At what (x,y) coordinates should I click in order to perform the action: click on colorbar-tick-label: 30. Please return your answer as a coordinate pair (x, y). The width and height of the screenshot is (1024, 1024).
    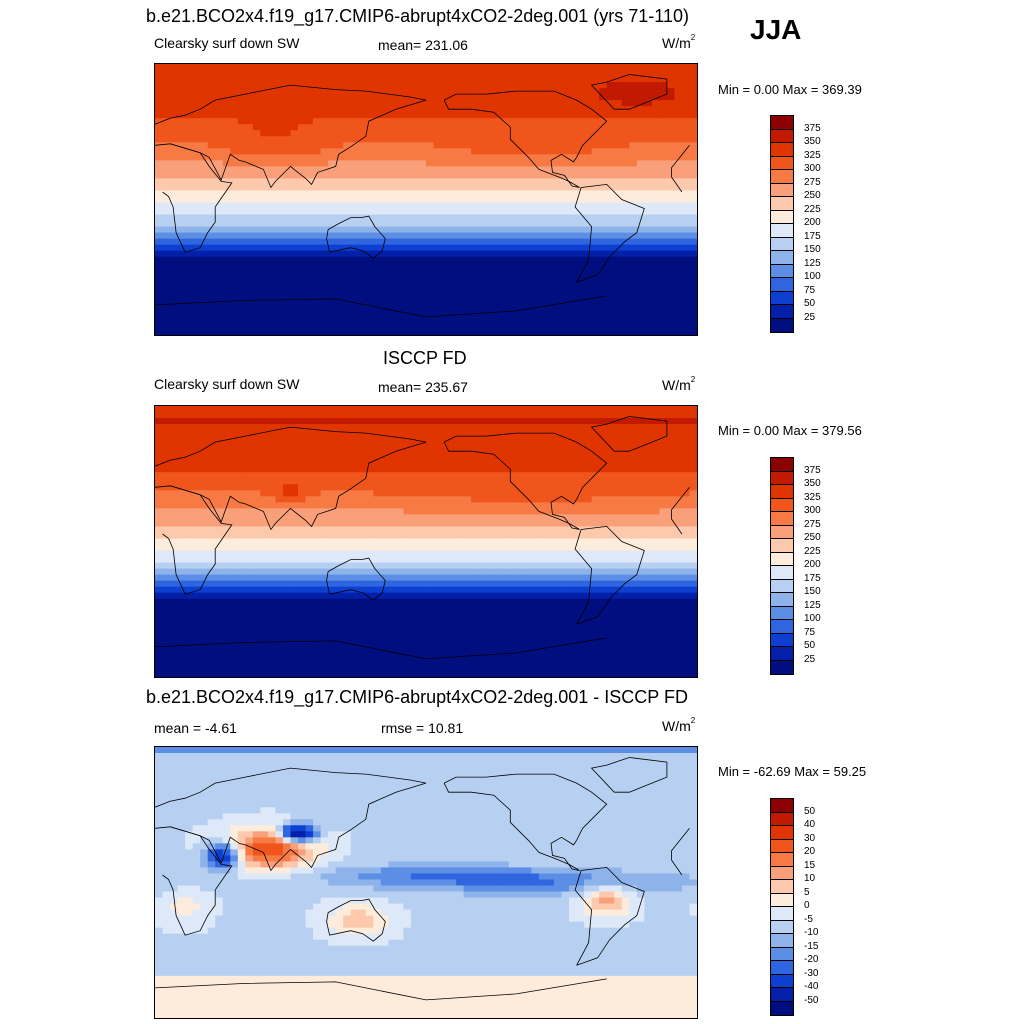
    Looking at the image, I should click on (810, 838).